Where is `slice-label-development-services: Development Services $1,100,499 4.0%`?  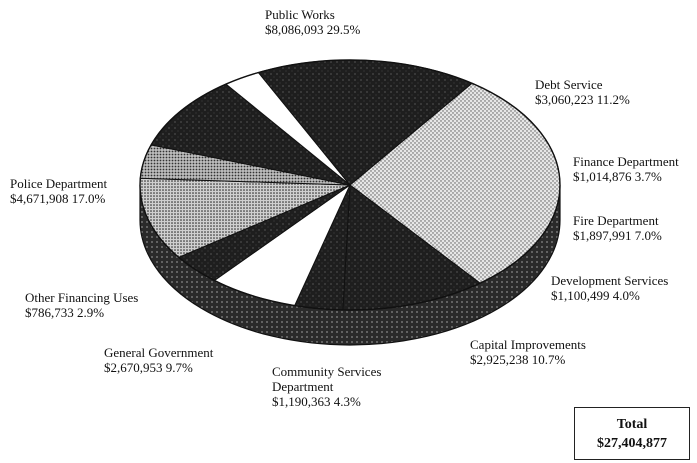
slice-label-development-services: Development Services $1,100,499 4.0% is located at coordinates (609, 288).